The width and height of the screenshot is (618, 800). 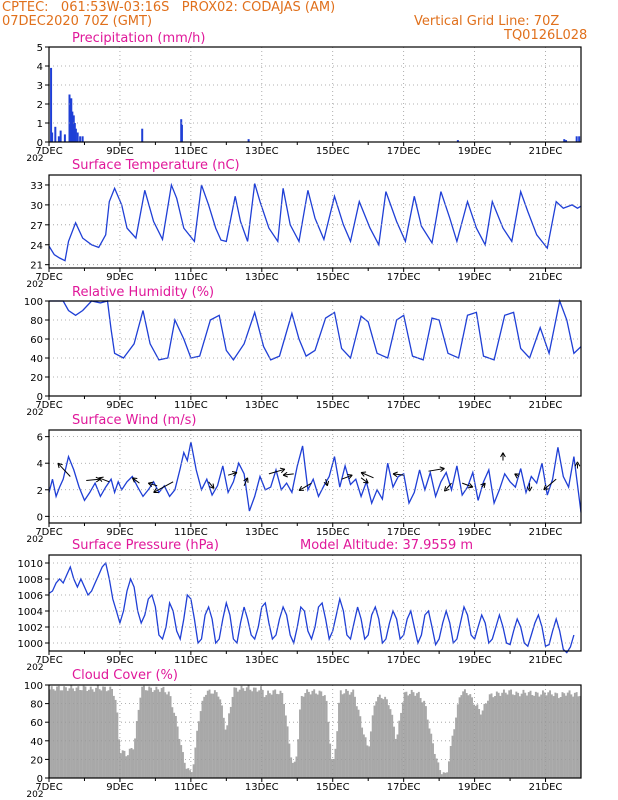 What do you see at coordinates (143, 292) in the screenshot?
I see `panel-title: Relative Humidity (%)` at bounding box center [143, 292].